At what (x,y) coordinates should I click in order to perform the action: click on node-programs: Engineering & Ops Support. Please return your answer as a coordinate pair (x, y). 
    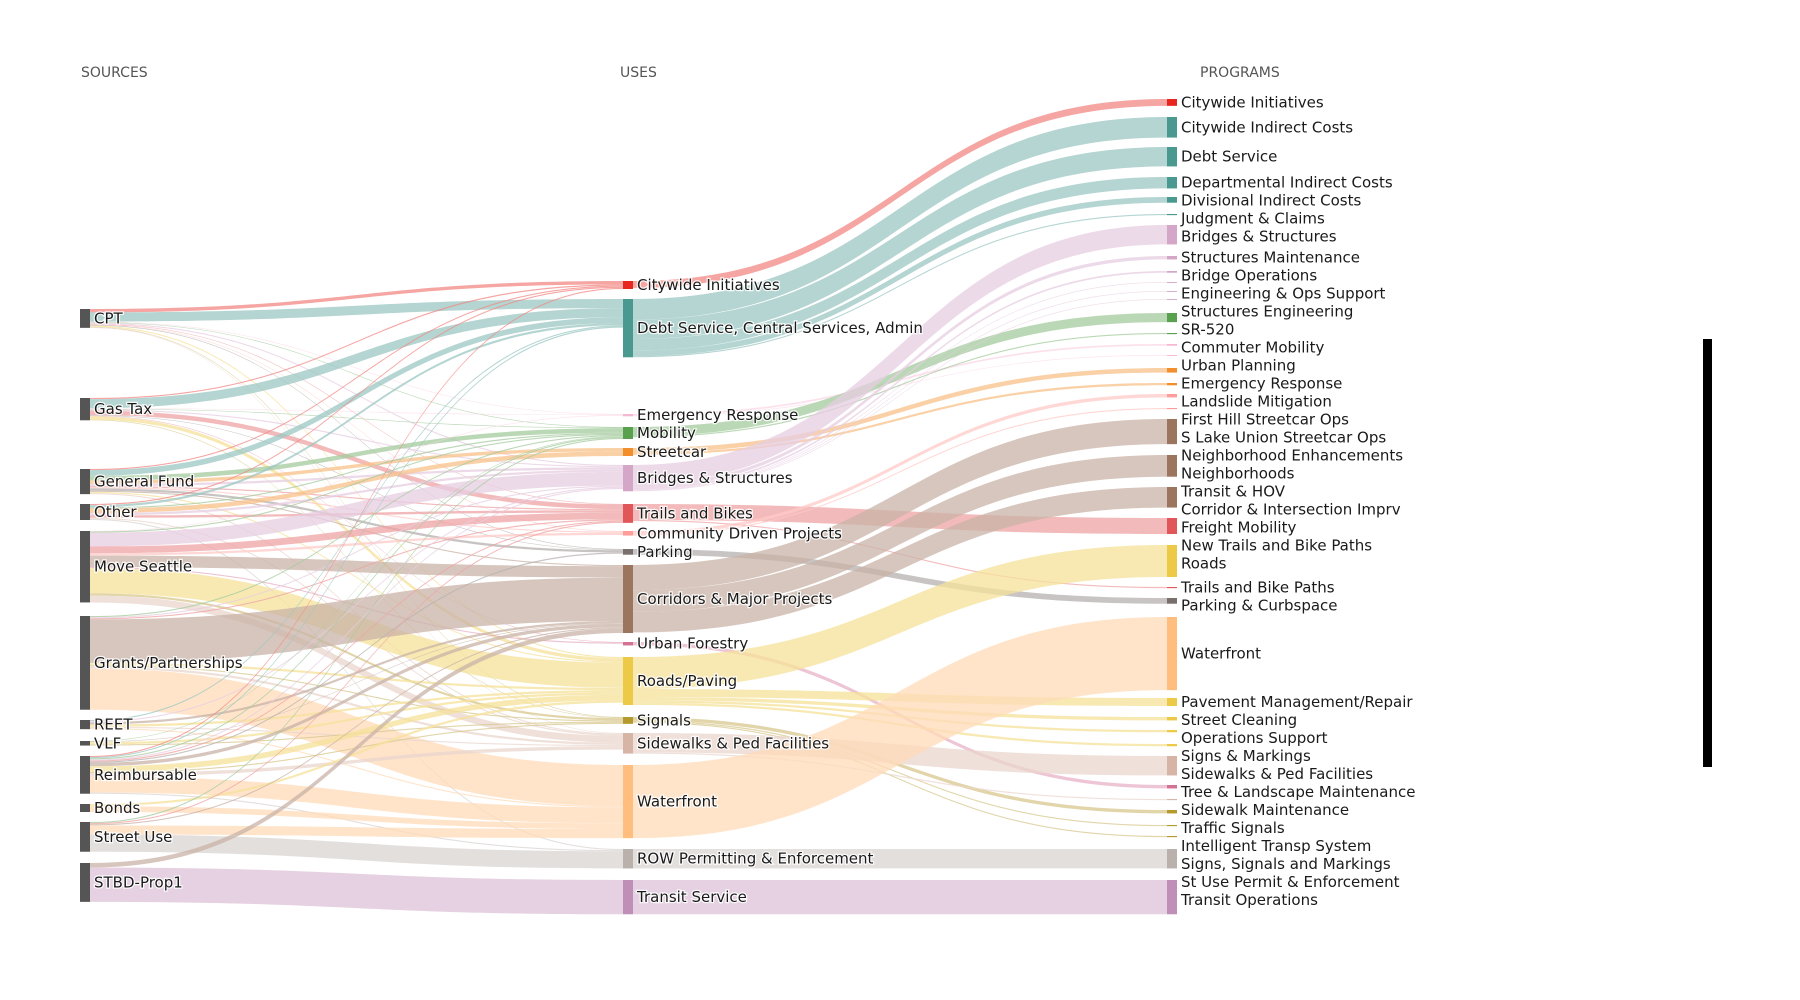
    Looking at the image, I should click on (1277, 293).